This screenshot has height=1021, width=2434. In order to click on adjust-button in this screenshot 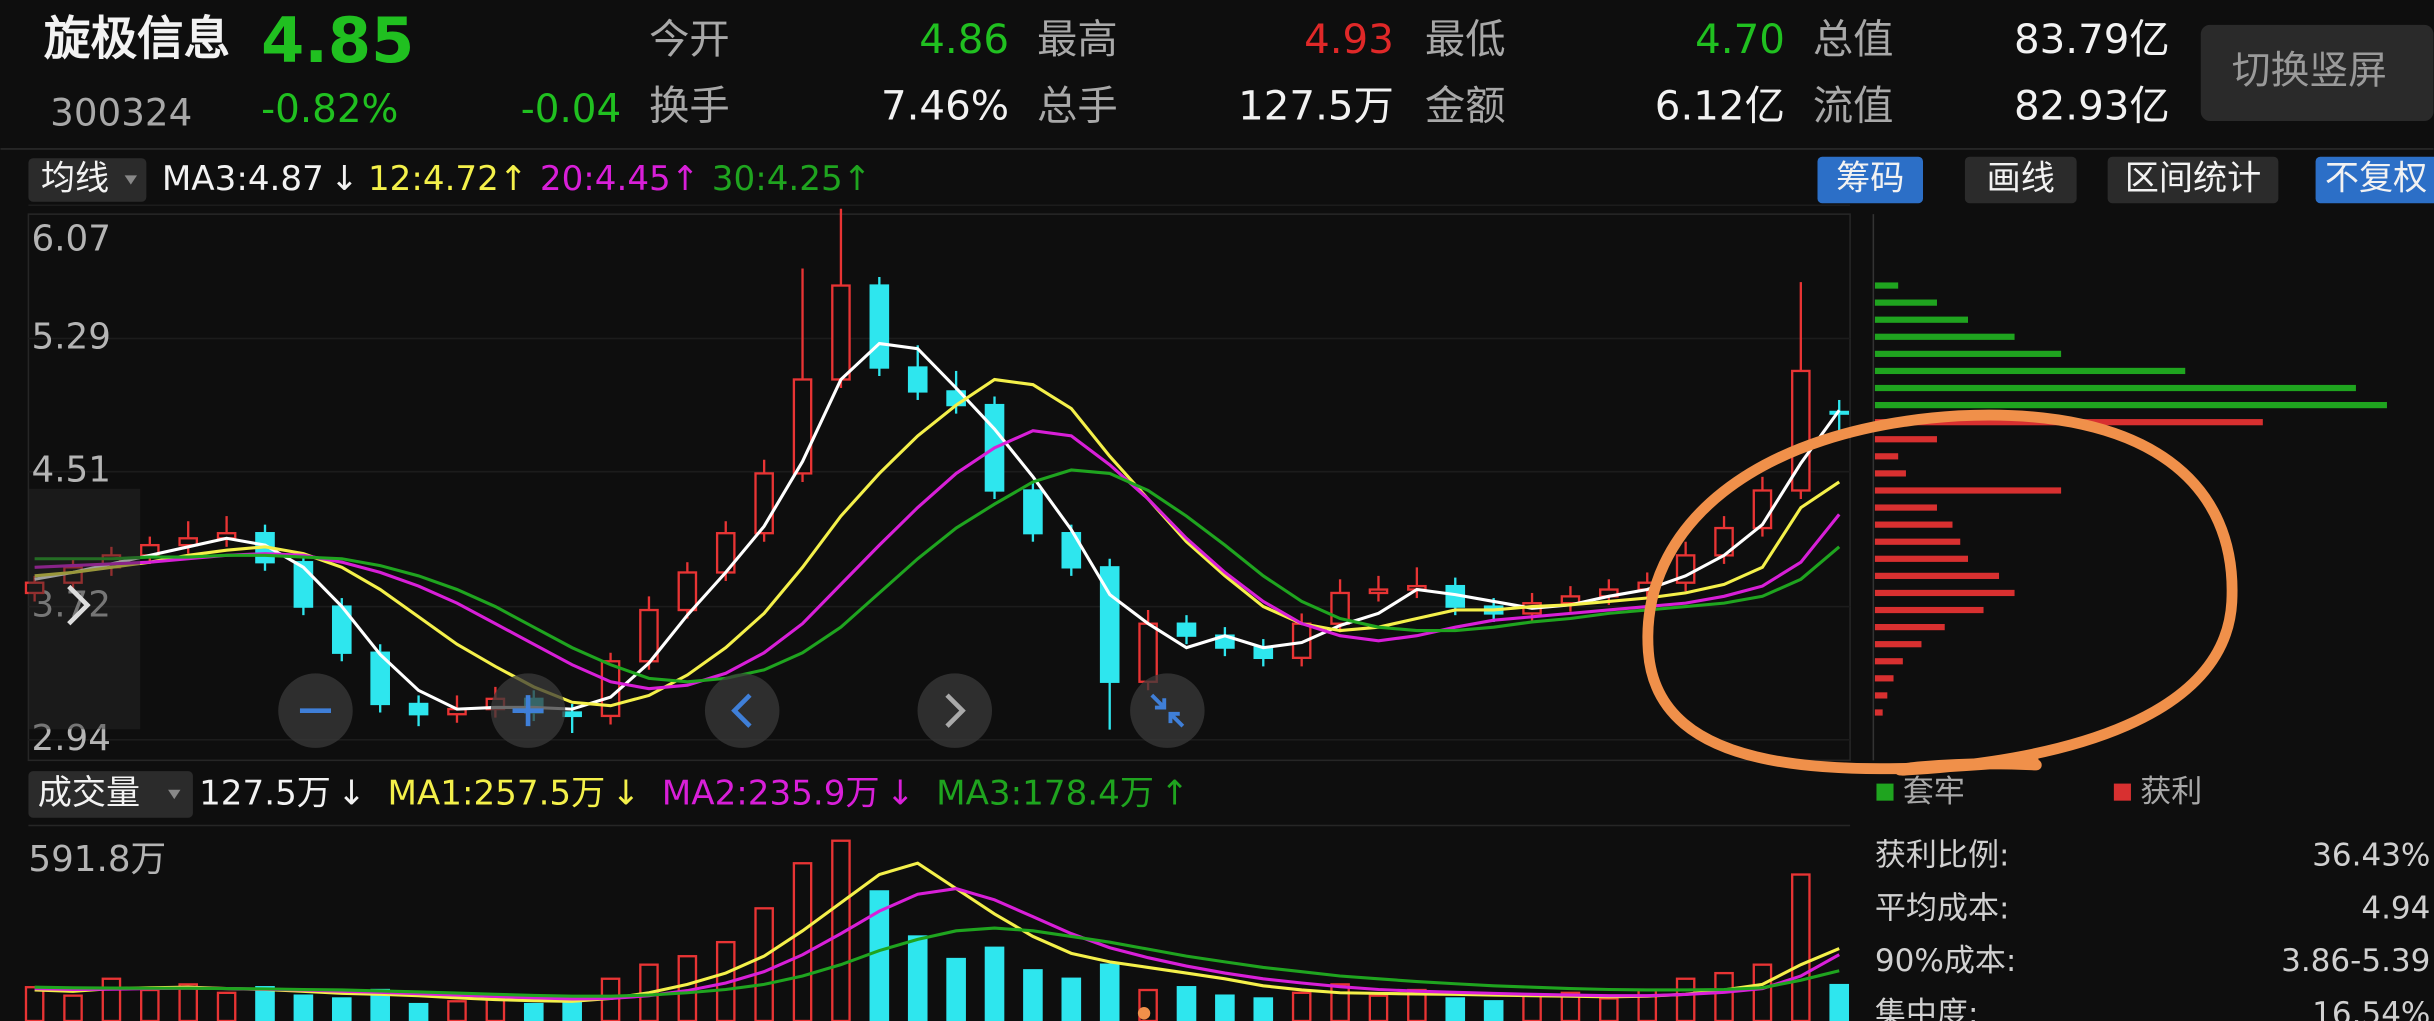, I will do `click(2374, 180)`.